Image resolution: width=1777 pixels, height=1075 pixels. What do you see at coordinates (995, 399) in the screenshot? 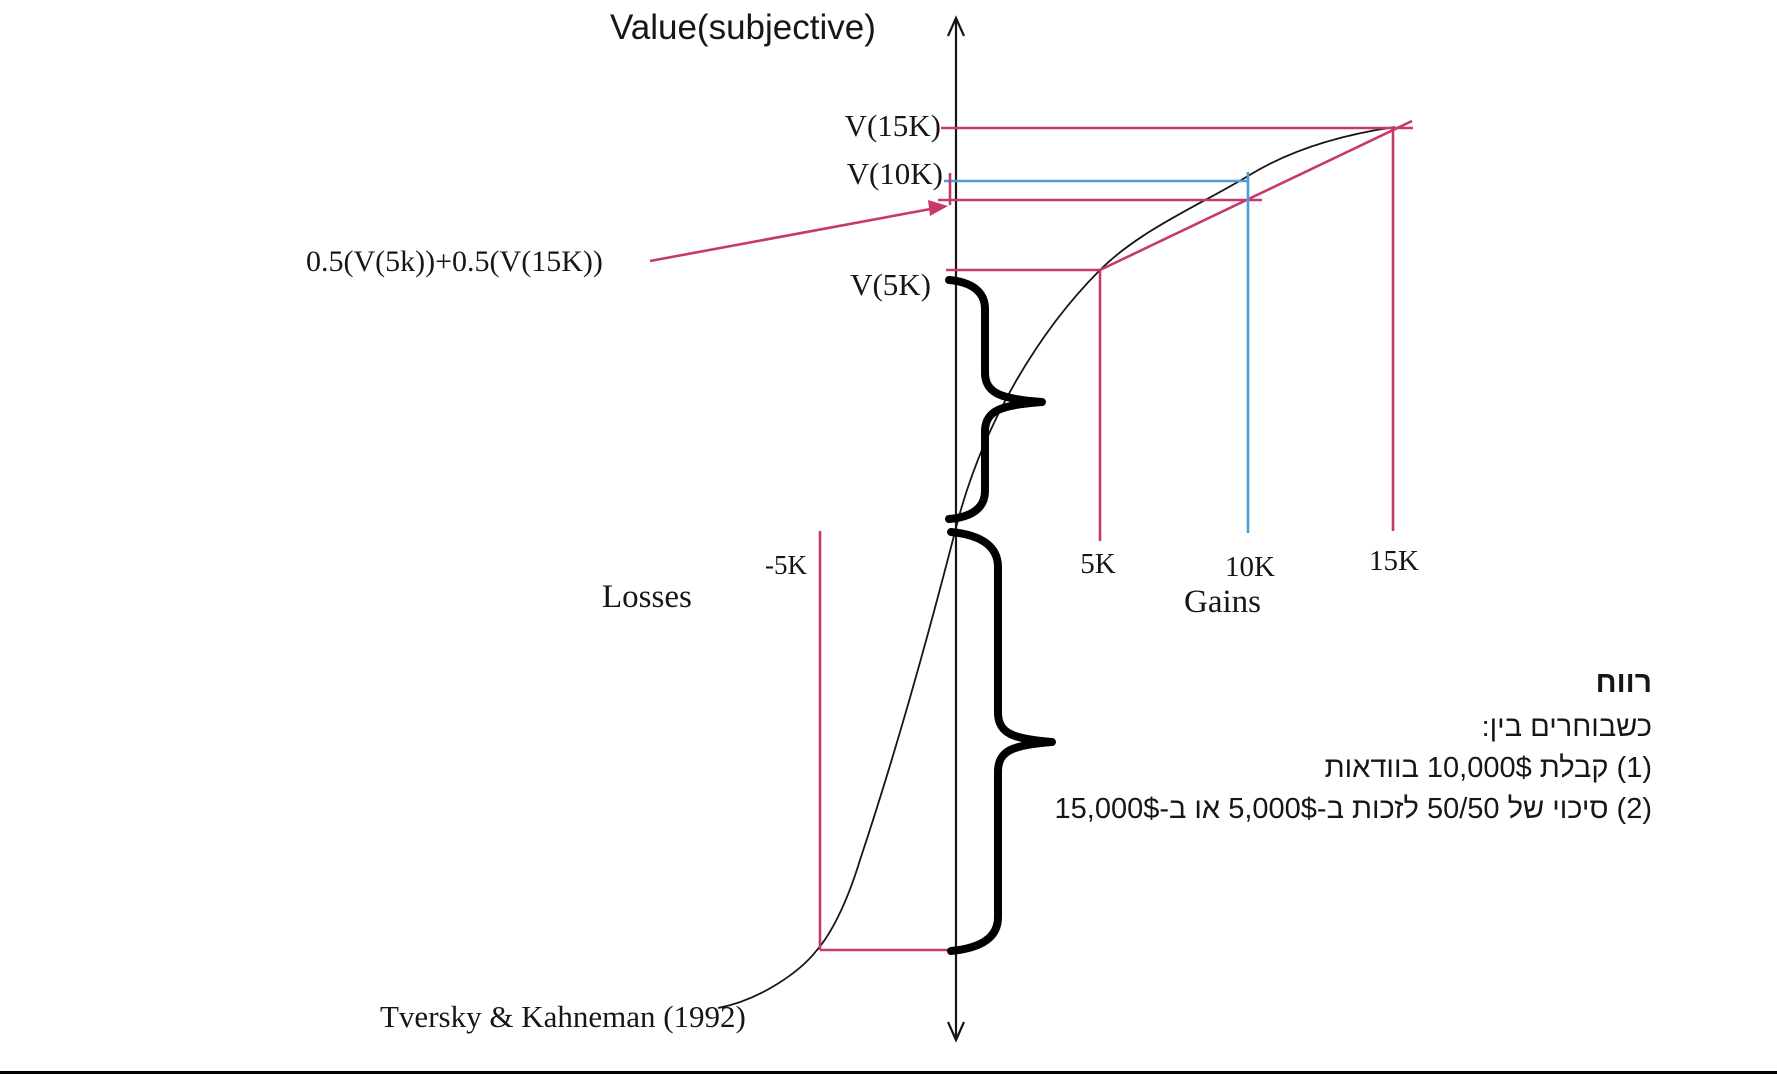
I see `gains-brace` at bounding box center [995, 399].